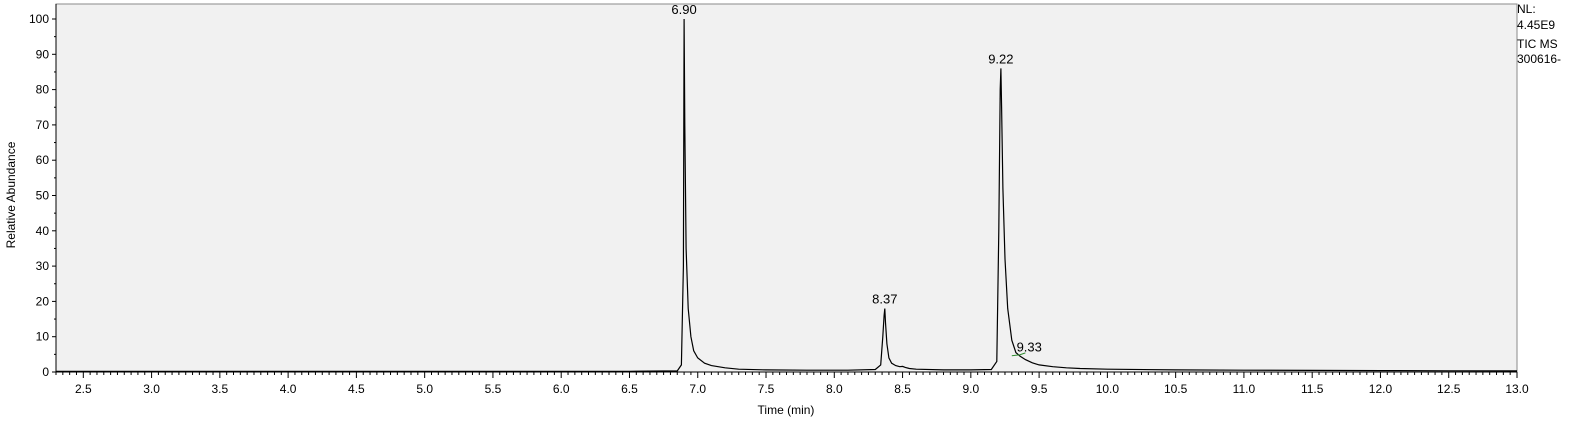 The height and width of the screenshot is (422, 1576). Describe the element at coordinates (1029, 347) in the screenshot. I see `peak-label: 9.33` at that location.